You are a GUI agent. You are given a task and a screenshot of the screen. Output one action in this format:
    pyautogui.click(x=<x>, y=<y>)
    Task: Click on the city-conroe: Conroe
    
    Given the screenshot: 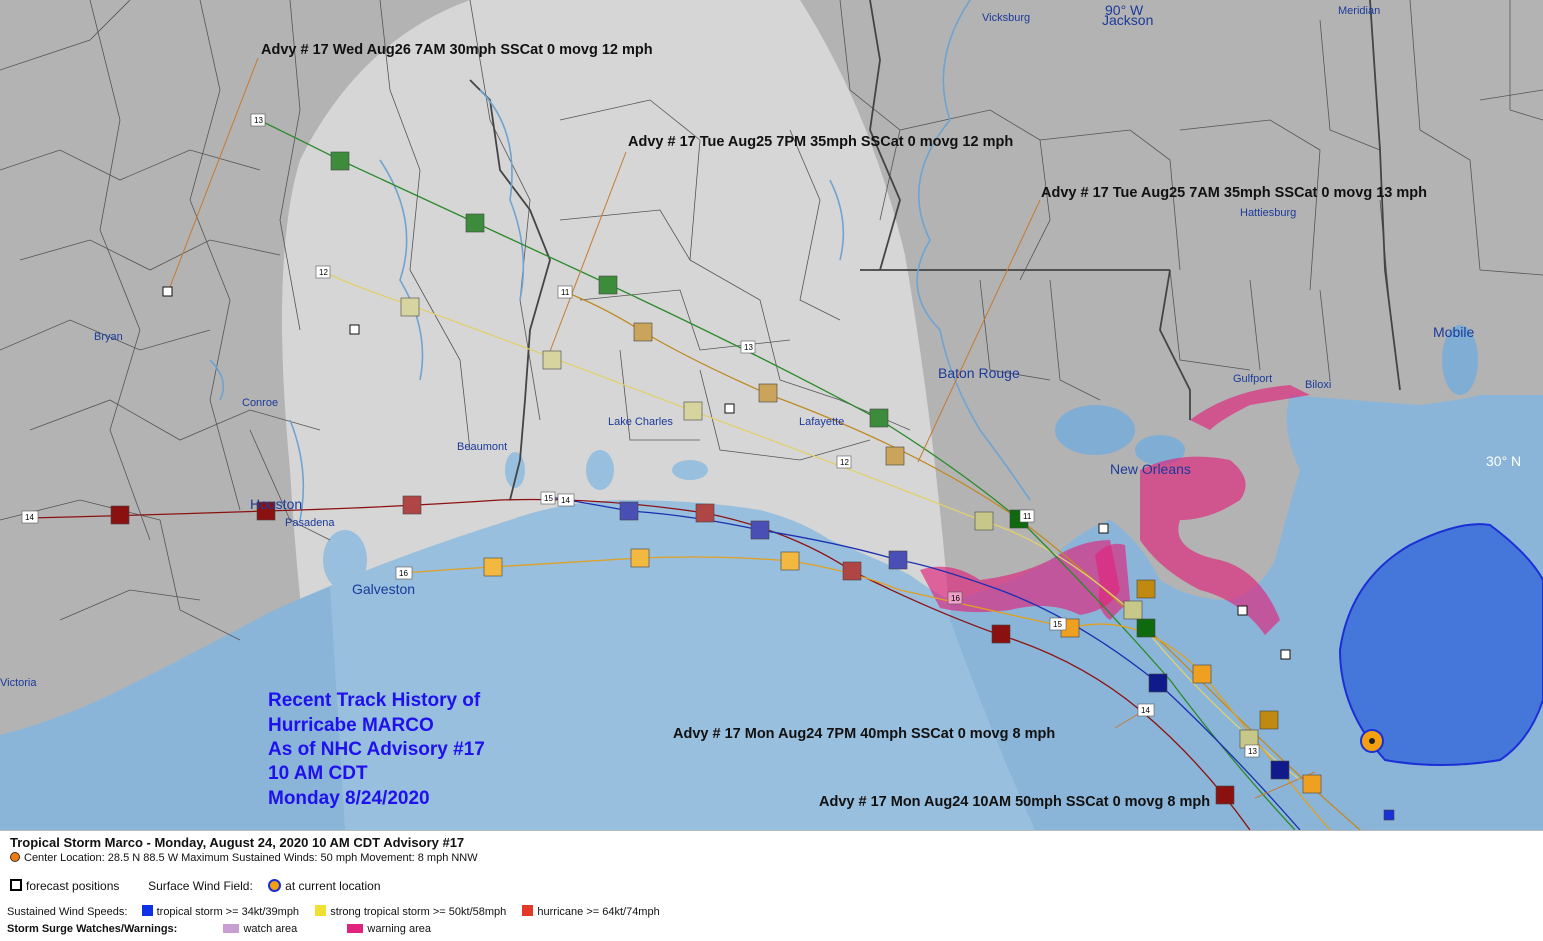 What is the action you would take?
    pyautogui.click(x=260, y=403)
    